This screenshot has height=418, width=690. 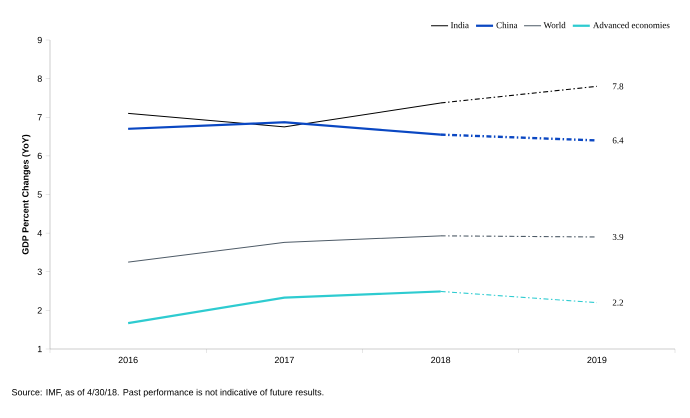 I want to click on legend-label: China, so click(x=507, y=25).